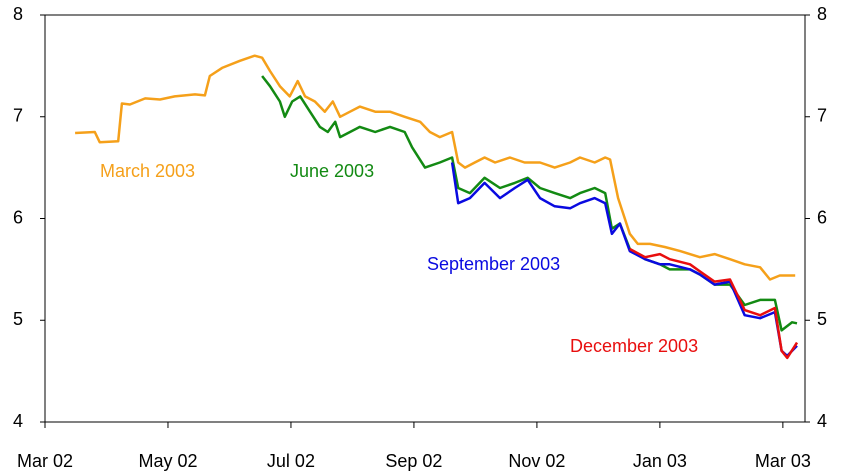 This screenshot has height=474, width=855. What do you see at coordinates (18, 116) in the screenshot?
I see `y-tick-label: 7` at bounding box center [18, 116].